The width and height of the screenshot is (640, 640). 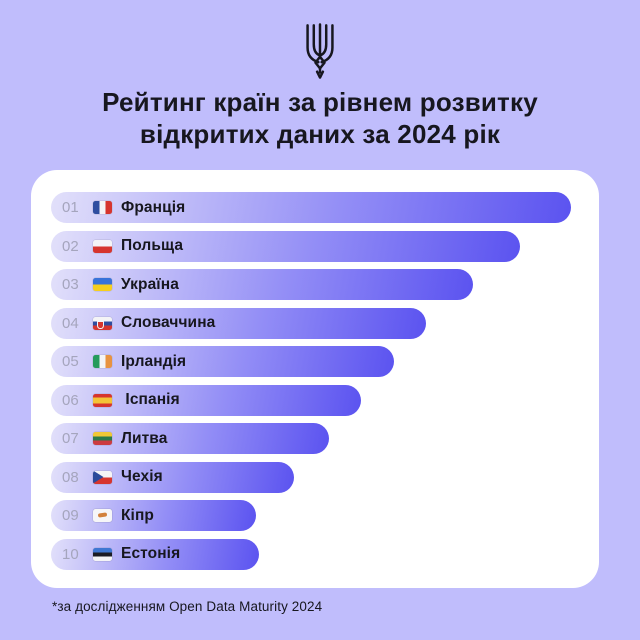 I want to click on page-title-line2: відкритих даних за 2024 рік, so click(x=320, y=134).